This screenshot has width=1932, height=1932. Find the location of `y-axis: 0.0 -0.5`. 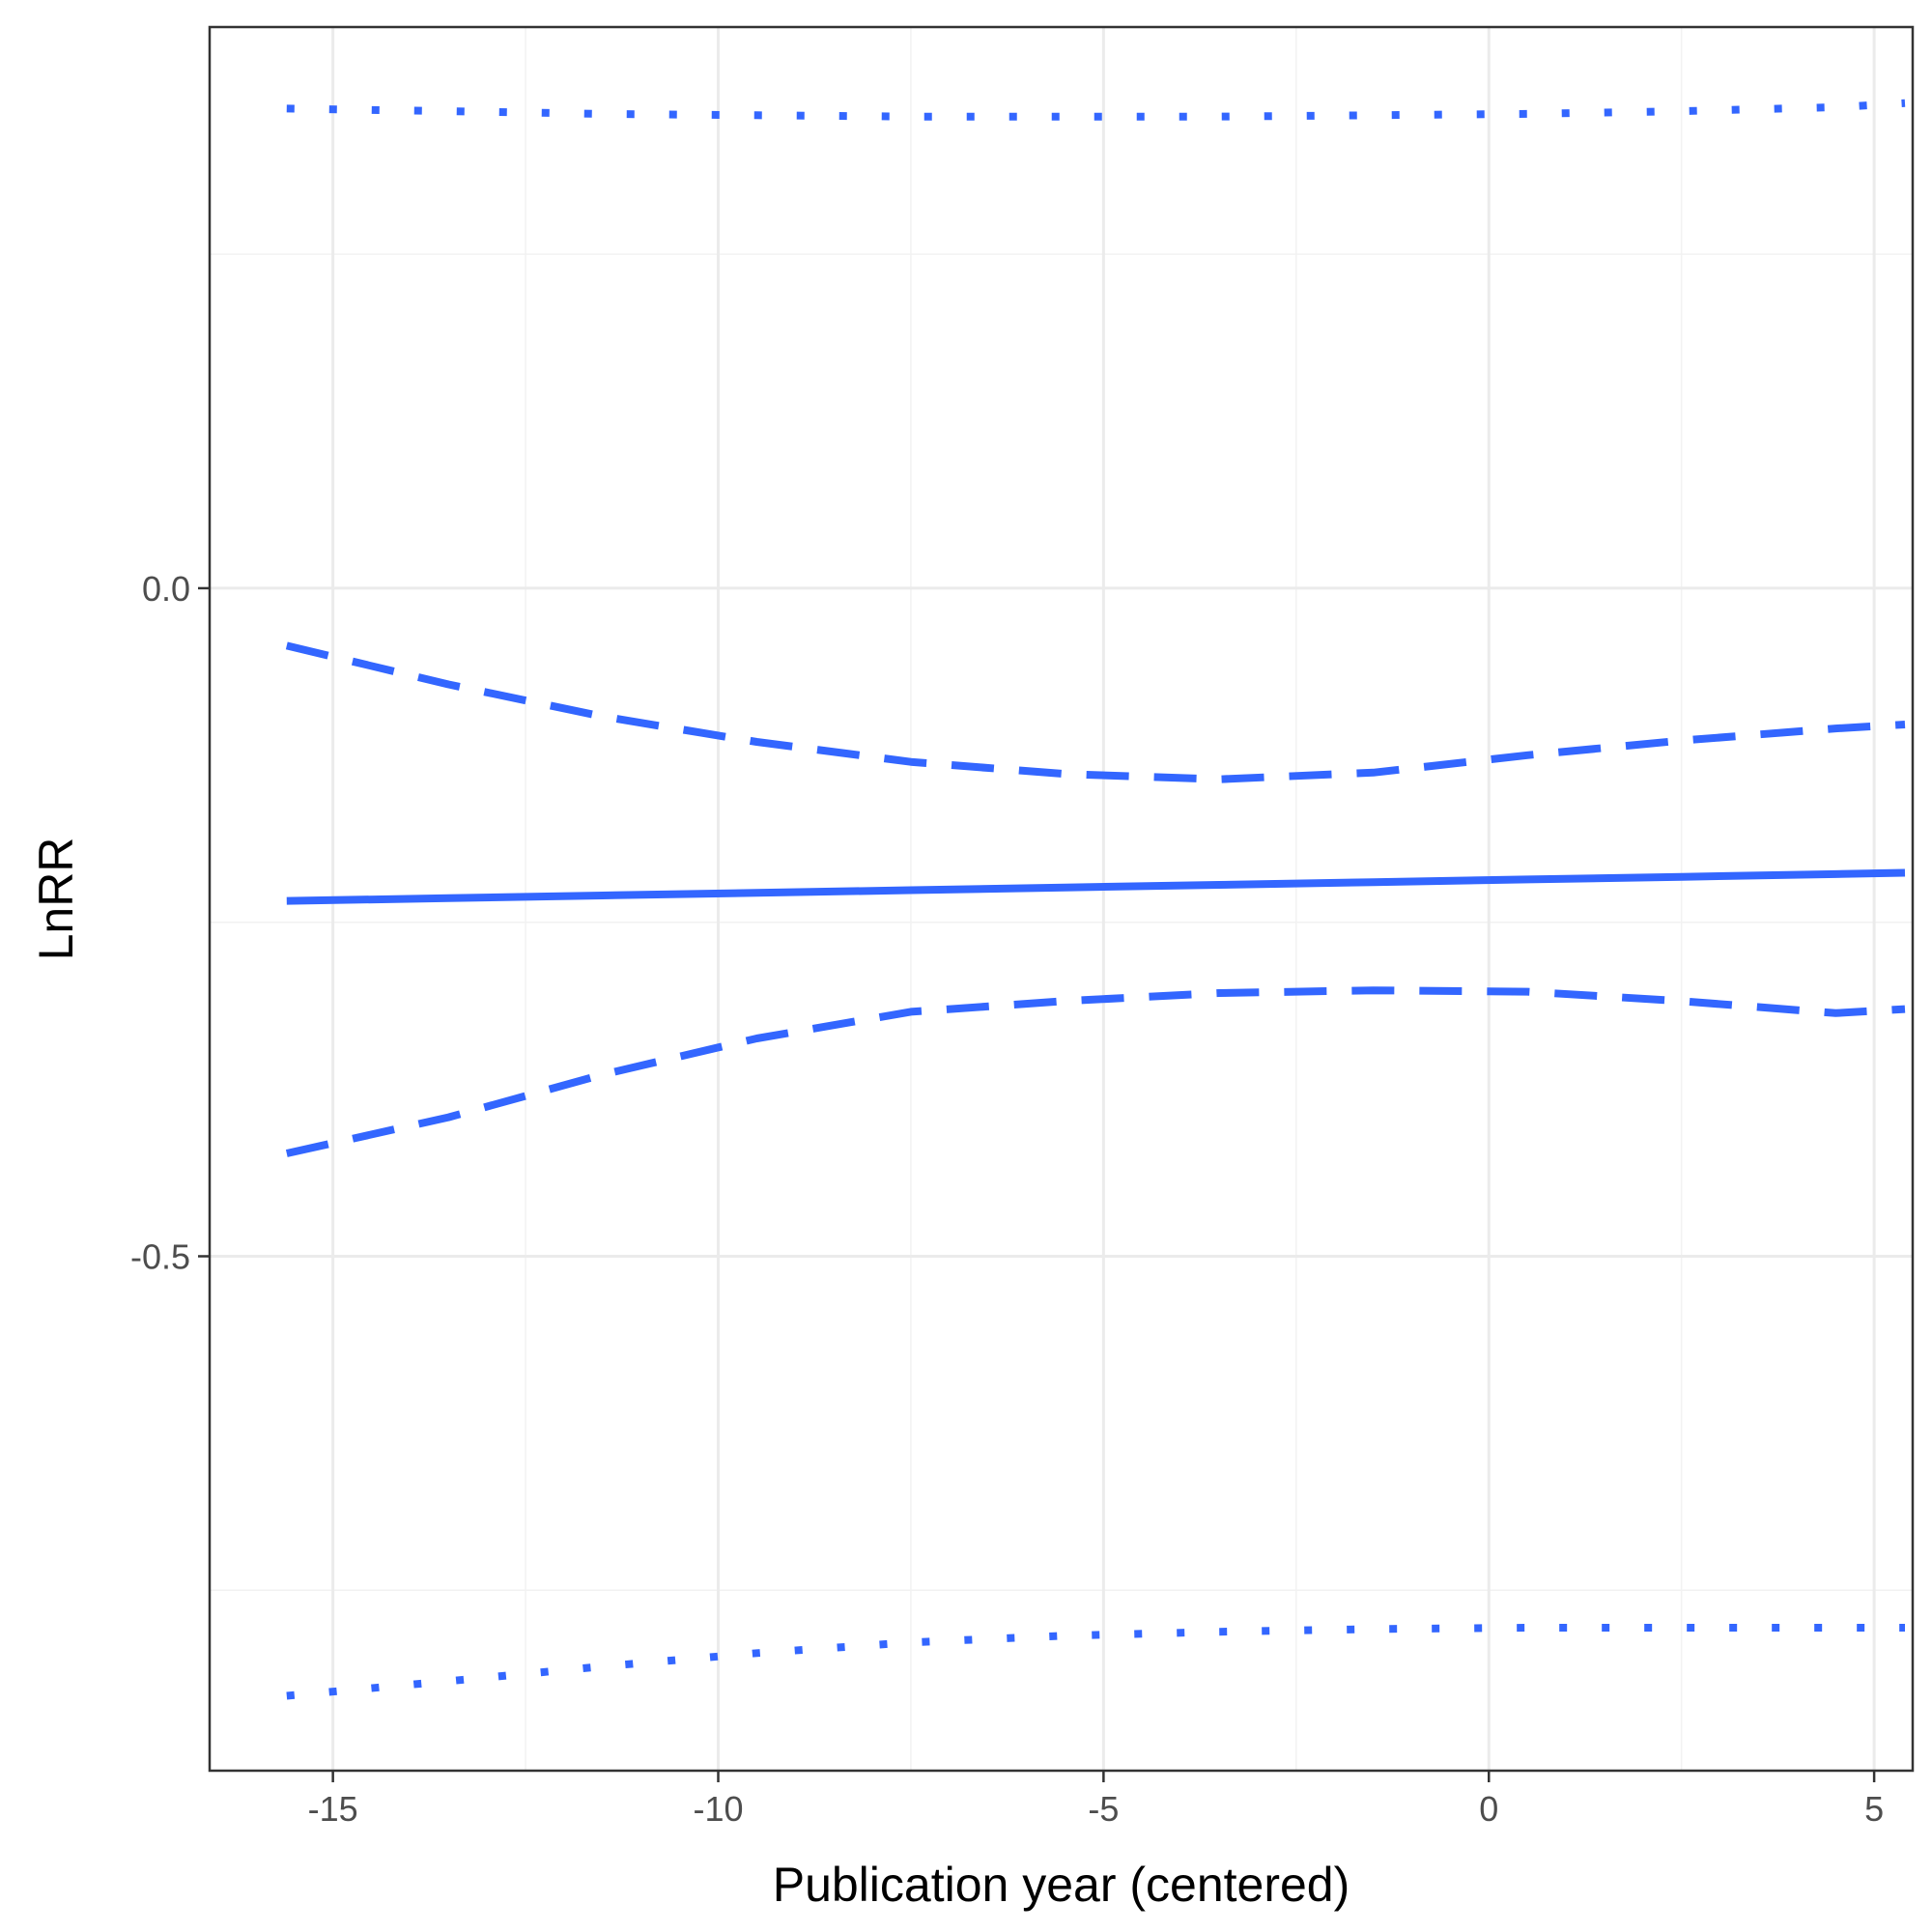

y-axis: 0.0 -0.5 is located at coordinates (170, 922).